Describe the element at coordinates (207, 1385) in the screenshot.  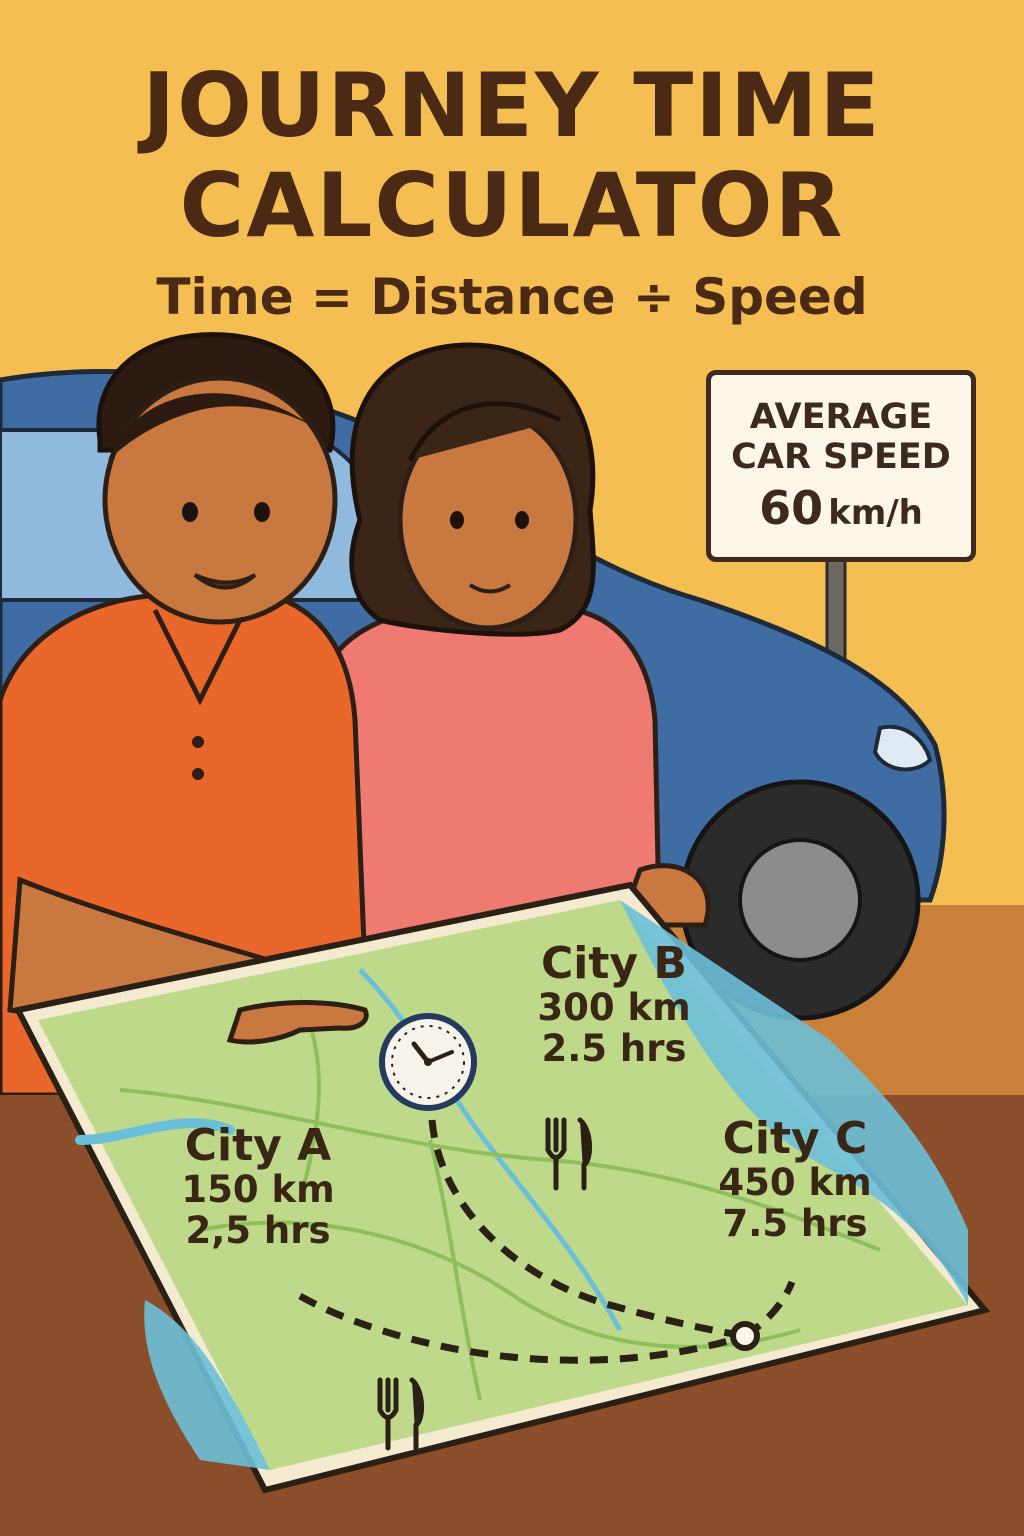
I see `map-water-south` at that location.